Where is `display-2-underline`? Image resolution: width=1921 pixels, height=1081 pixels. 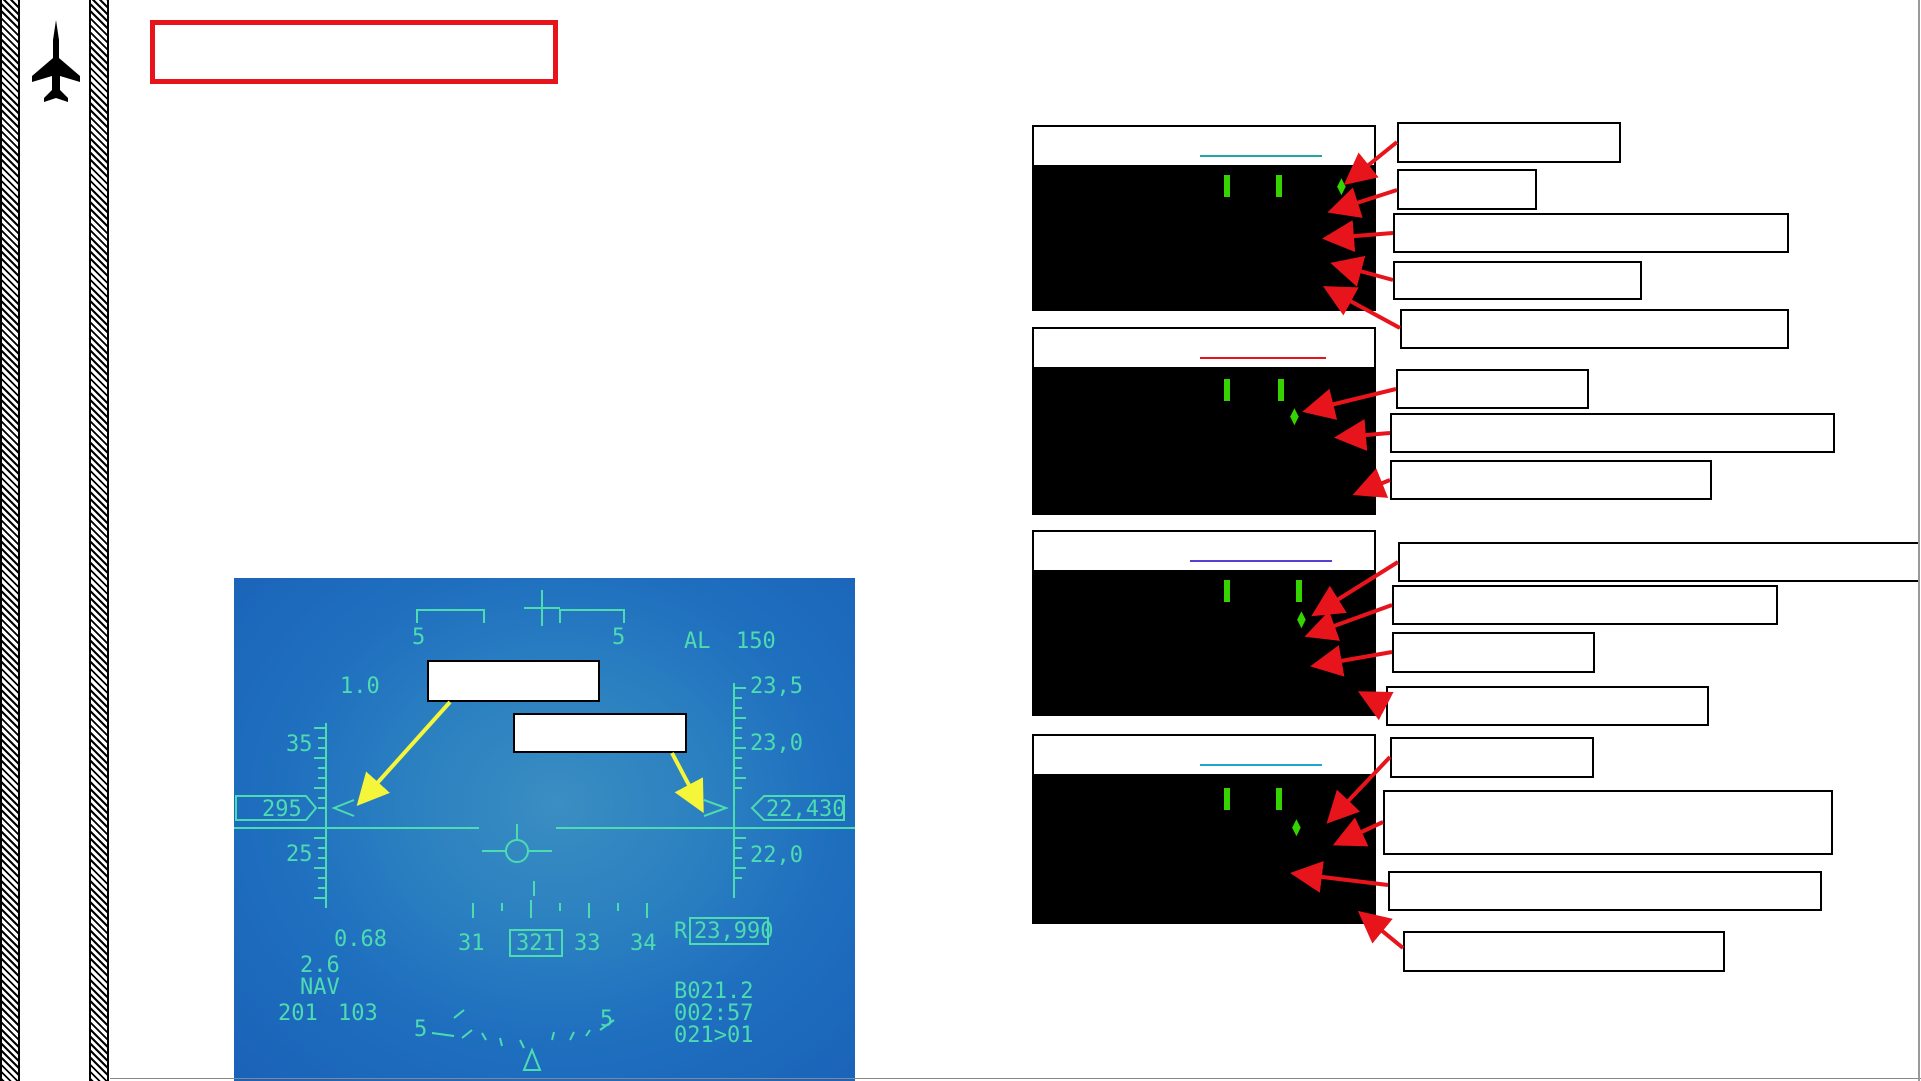
display-2-underline is located at coordinates (1263, 358).